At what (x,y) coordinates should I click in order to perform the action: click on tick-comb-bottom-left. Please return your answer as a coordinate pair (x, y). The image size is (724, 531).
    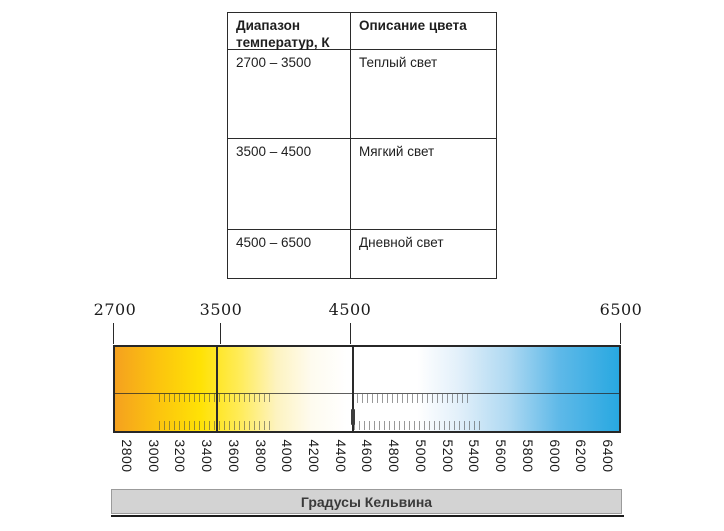
    Looking at the image, I should click on (216, 425).